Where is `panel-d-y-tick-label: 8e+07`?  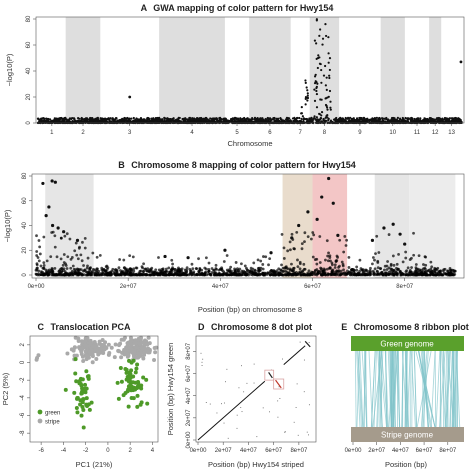 panel-d-y-tick-label: 8e+07 is located at coordinates (189, 351).